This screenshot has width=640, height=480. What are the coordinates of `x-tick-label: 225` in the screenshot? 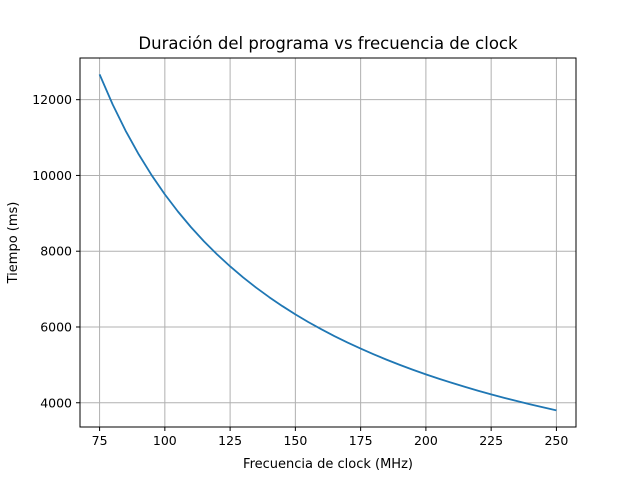 It's located at (491, 440).